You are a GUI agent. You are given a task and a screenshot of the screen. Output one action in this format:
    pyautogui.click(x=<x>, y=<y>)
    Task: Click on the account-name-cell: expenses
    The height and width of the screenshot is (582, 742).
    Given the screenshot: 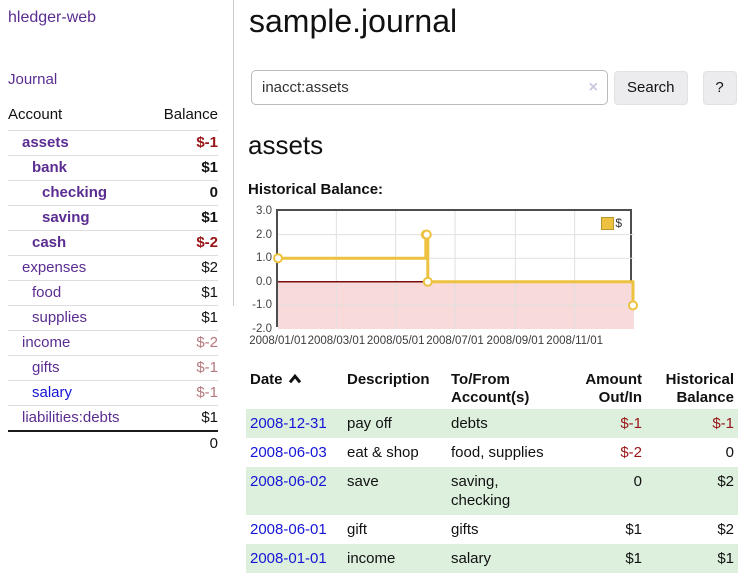 What is the action you would take?
    pyautogui.click(x=79, y=268)
    